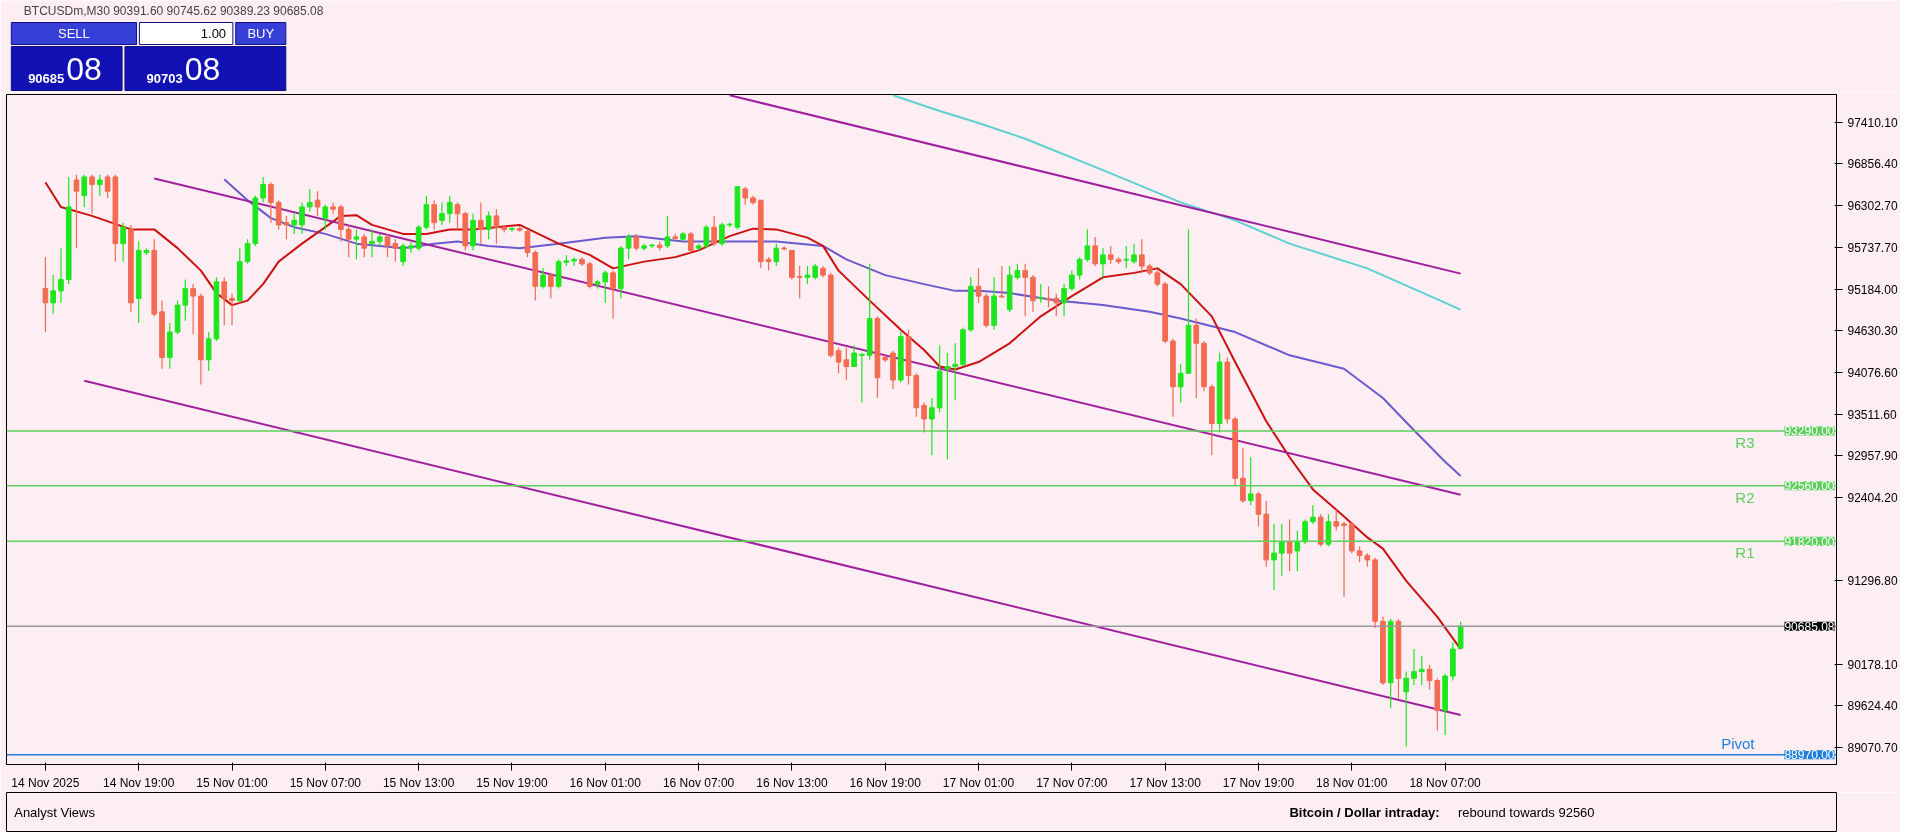  What do you see at coordinates (1872, 205) in the screenshot?
I see `y-tick-label: 96302.70` at bounding box center [1872, 205].